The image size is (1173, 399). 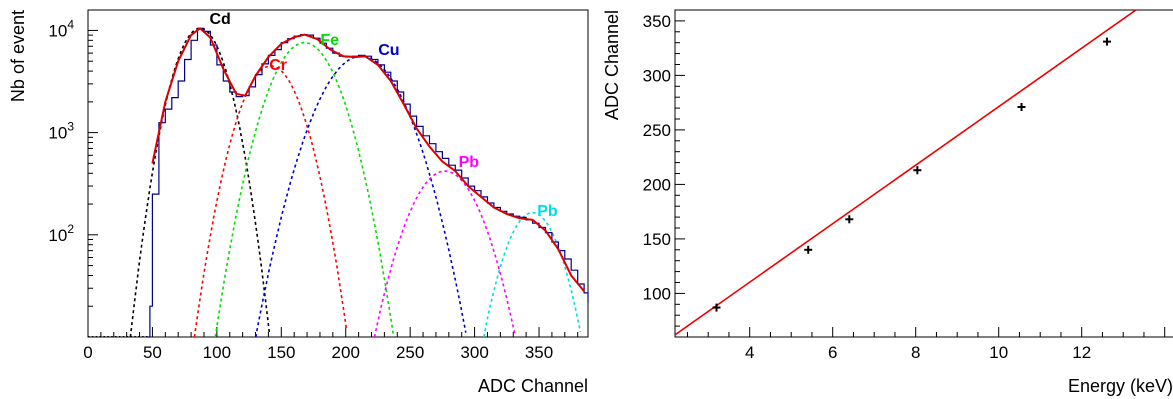 What do you see at coordinates (278, 65) in the screenshot?
I see `label-cr: Cr` at bounding box center [278, 65].